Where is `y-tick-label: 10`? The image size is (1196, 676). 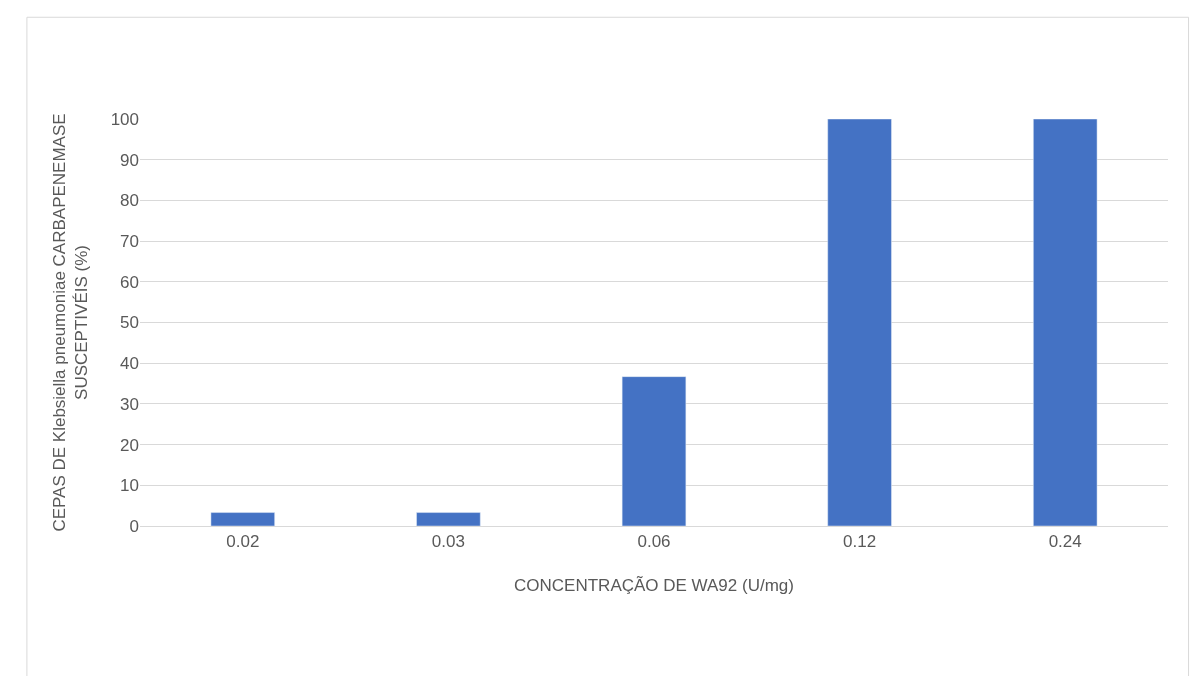 y-tick-label: 10 is located at coordinates (129, 486).